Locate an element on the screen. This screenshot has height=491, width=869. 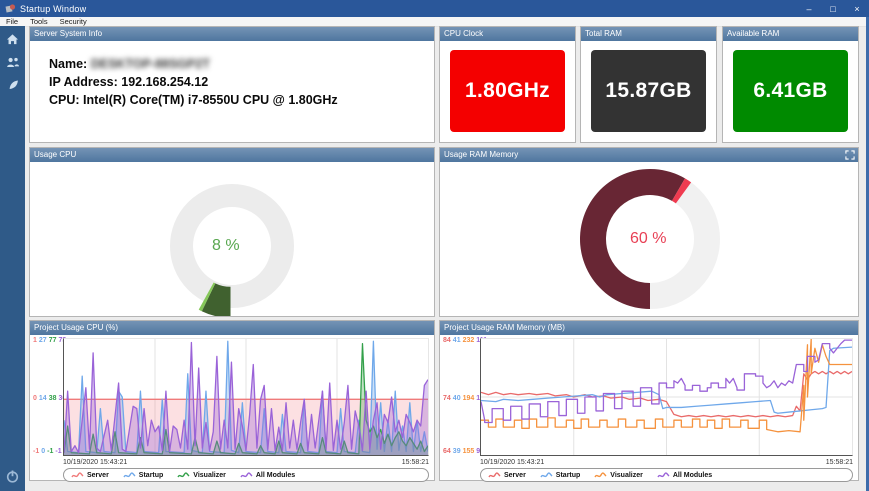
window-title: Startup Window is located at coordinates (53, 8).